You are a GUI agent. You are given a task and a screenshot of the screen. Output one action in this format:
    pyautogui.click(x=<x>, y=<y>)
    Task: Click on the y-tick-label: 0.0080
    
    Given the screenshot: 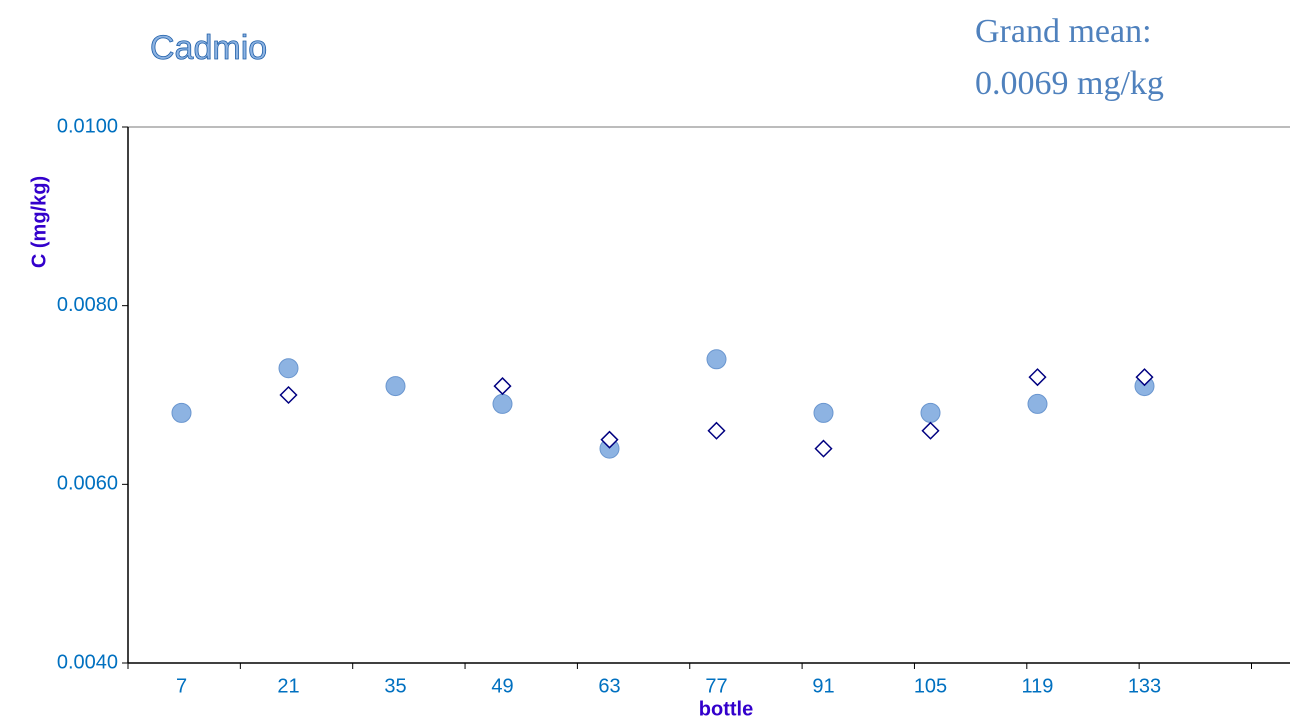 What is the action you would take?
    pyautogui.click(x=87, y=305)
    